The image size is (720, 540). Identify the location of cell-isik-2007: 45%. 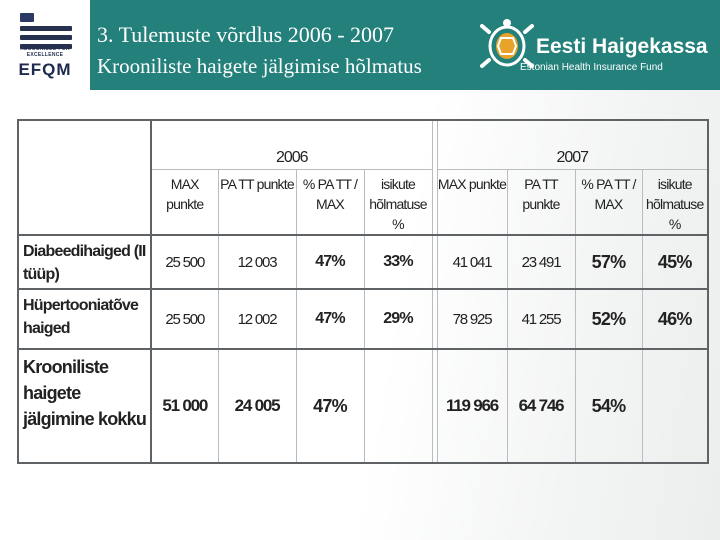
(675, 262).